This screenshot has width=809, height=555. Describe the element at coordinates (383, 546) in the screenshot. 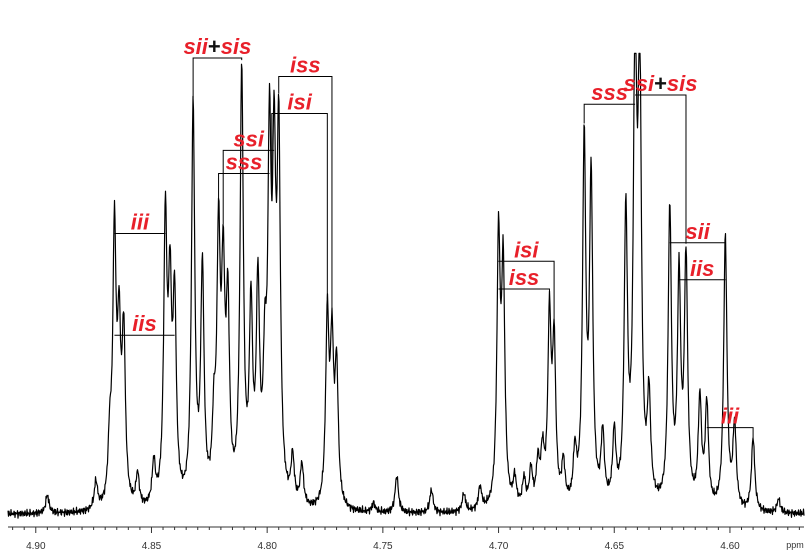

I see `x-axis-tick-label: 4.75` at that location.